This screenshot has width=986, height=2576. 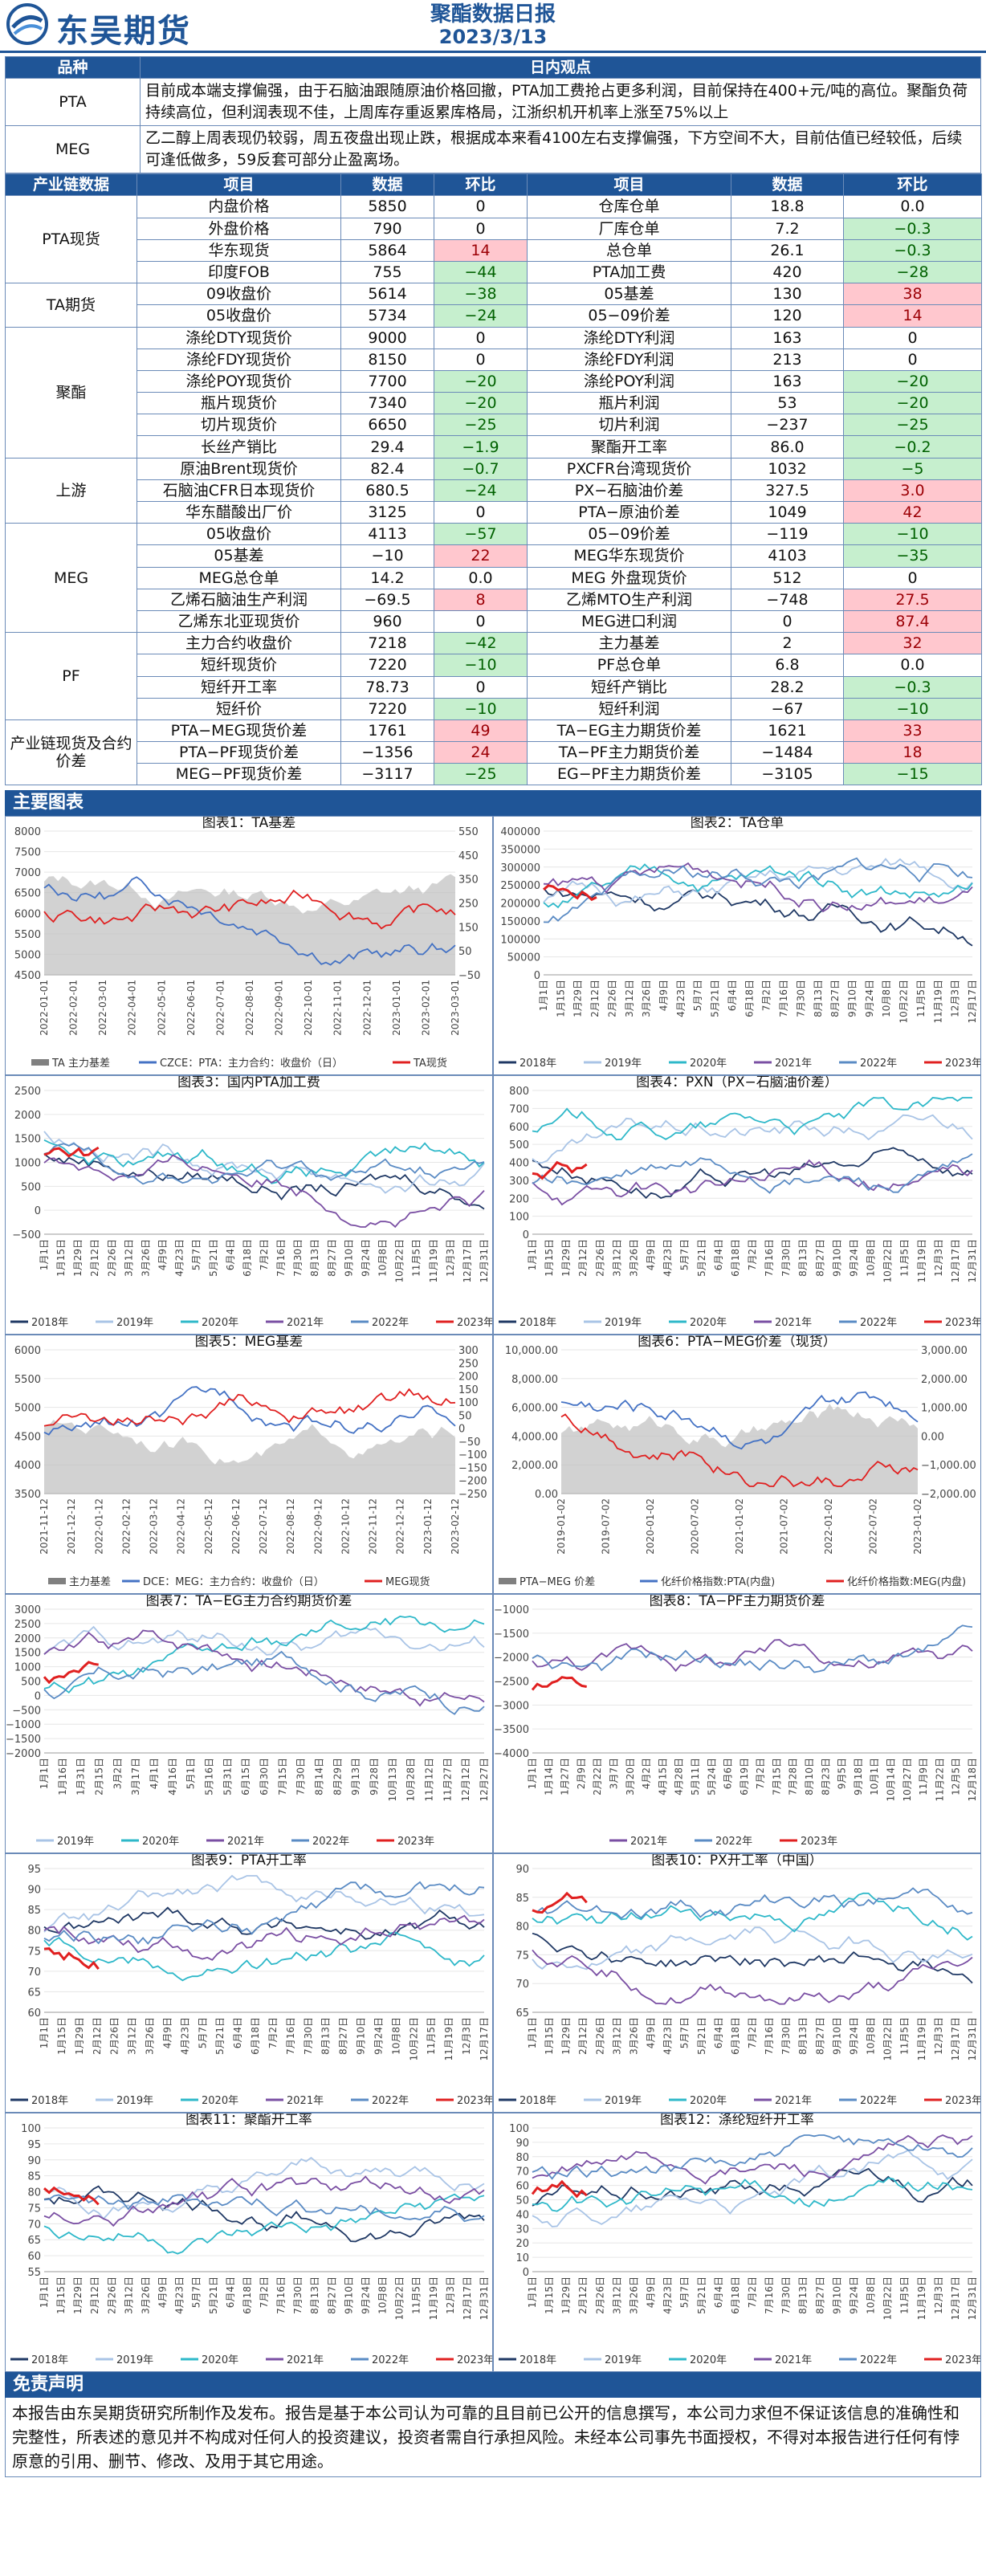 What do you see at coordinates (629, 621) in the screenshot?
I see `item-cell: MEG进口利润` at bounding box center [629, 621].